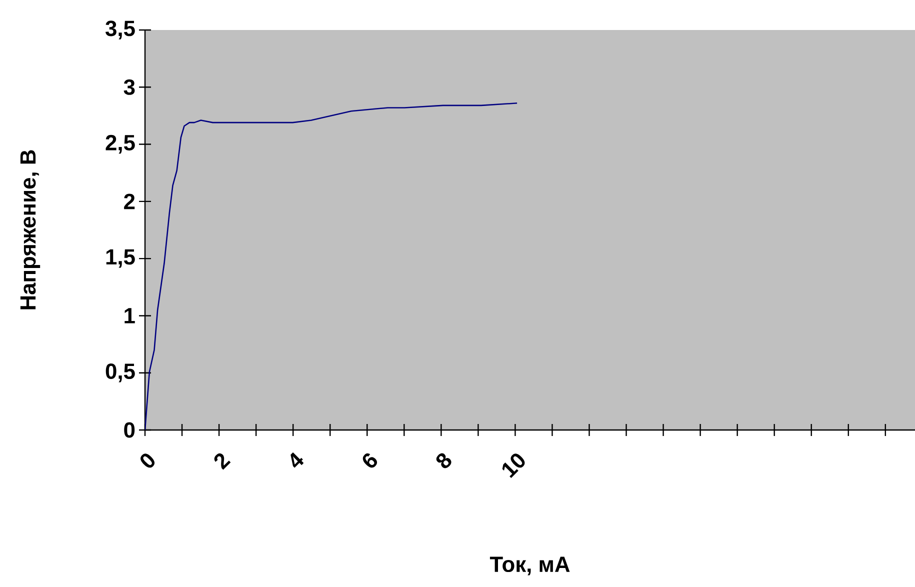 The height and width of the screenshot is (587, 915). I want to click on x-tick-label: 10, so click(513, 466).